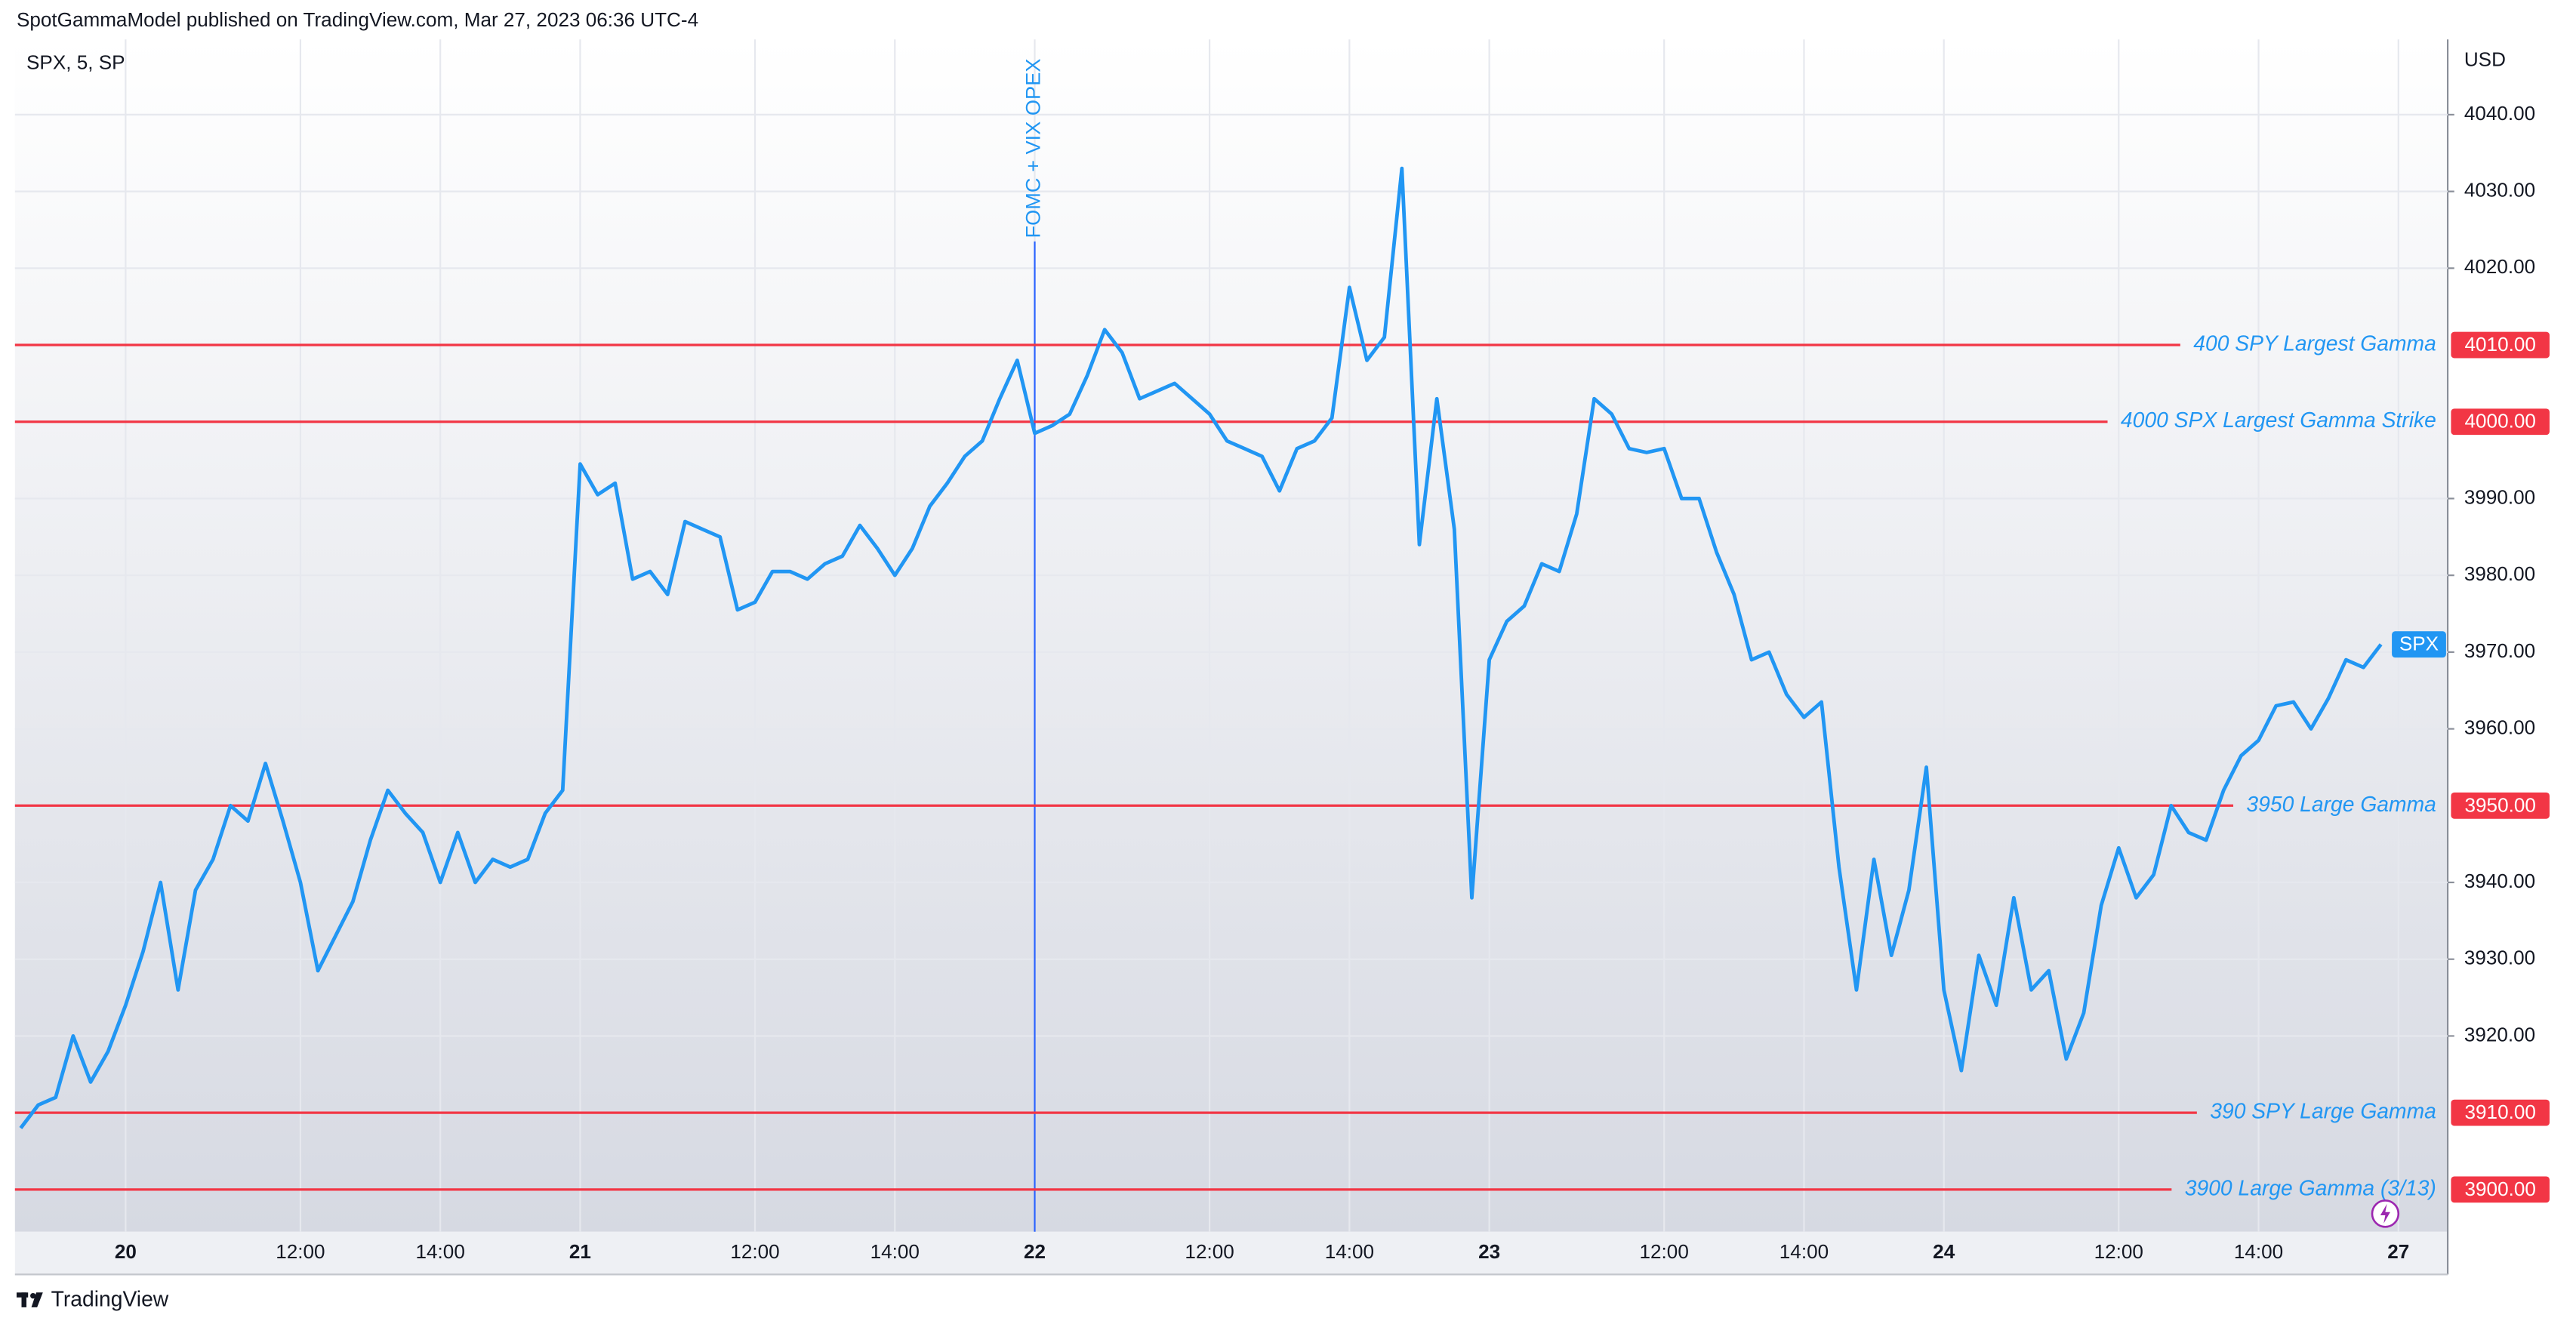  I want to click on y-tick-label: 3990.00, so click(2499, 496).